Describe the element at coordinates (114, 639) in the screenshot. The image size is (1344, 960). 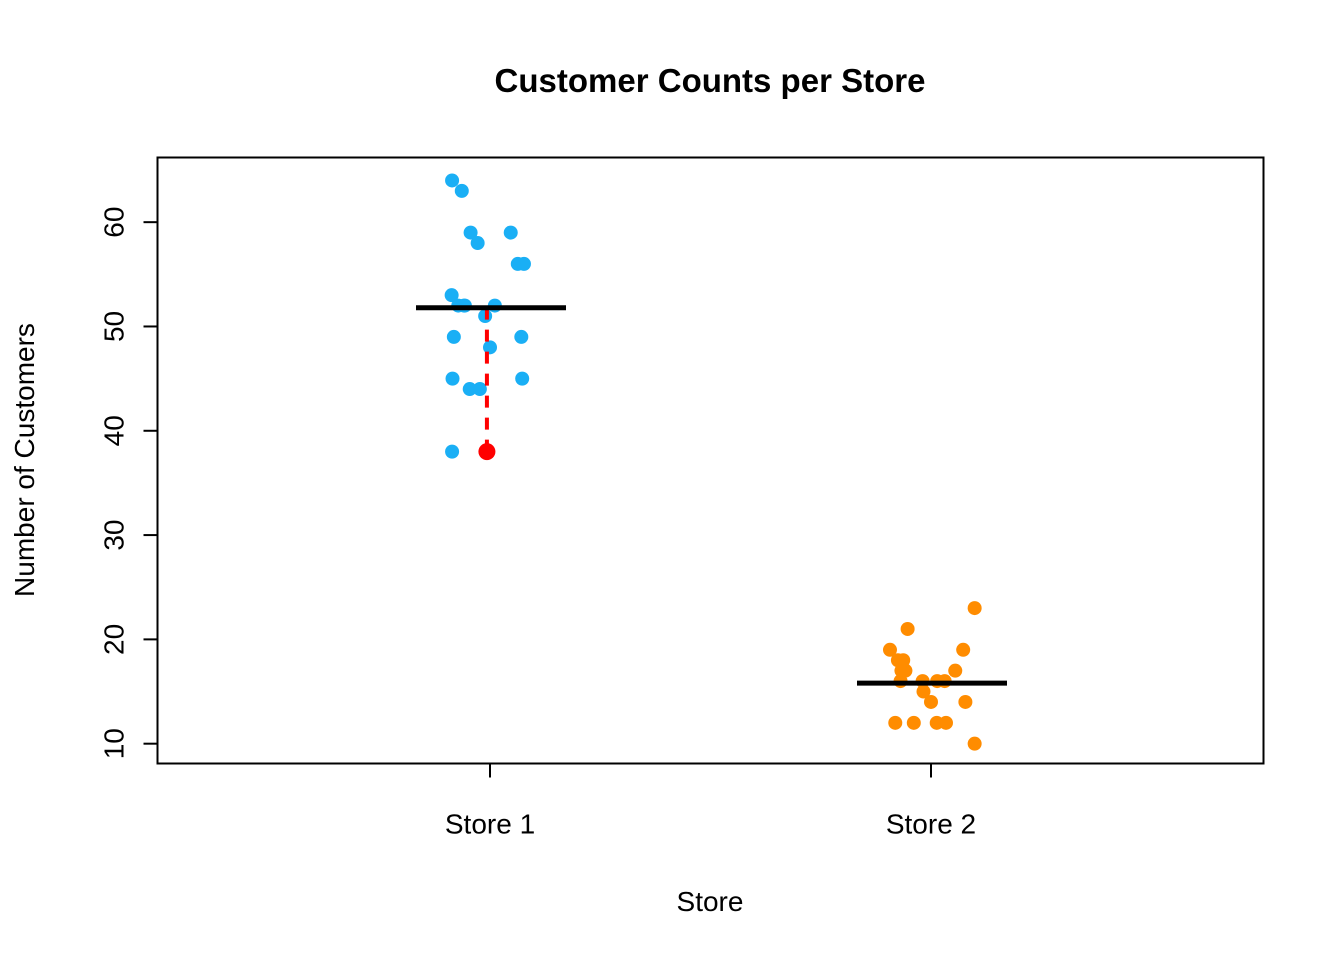
I see `y-tick-label: 20` at that location.